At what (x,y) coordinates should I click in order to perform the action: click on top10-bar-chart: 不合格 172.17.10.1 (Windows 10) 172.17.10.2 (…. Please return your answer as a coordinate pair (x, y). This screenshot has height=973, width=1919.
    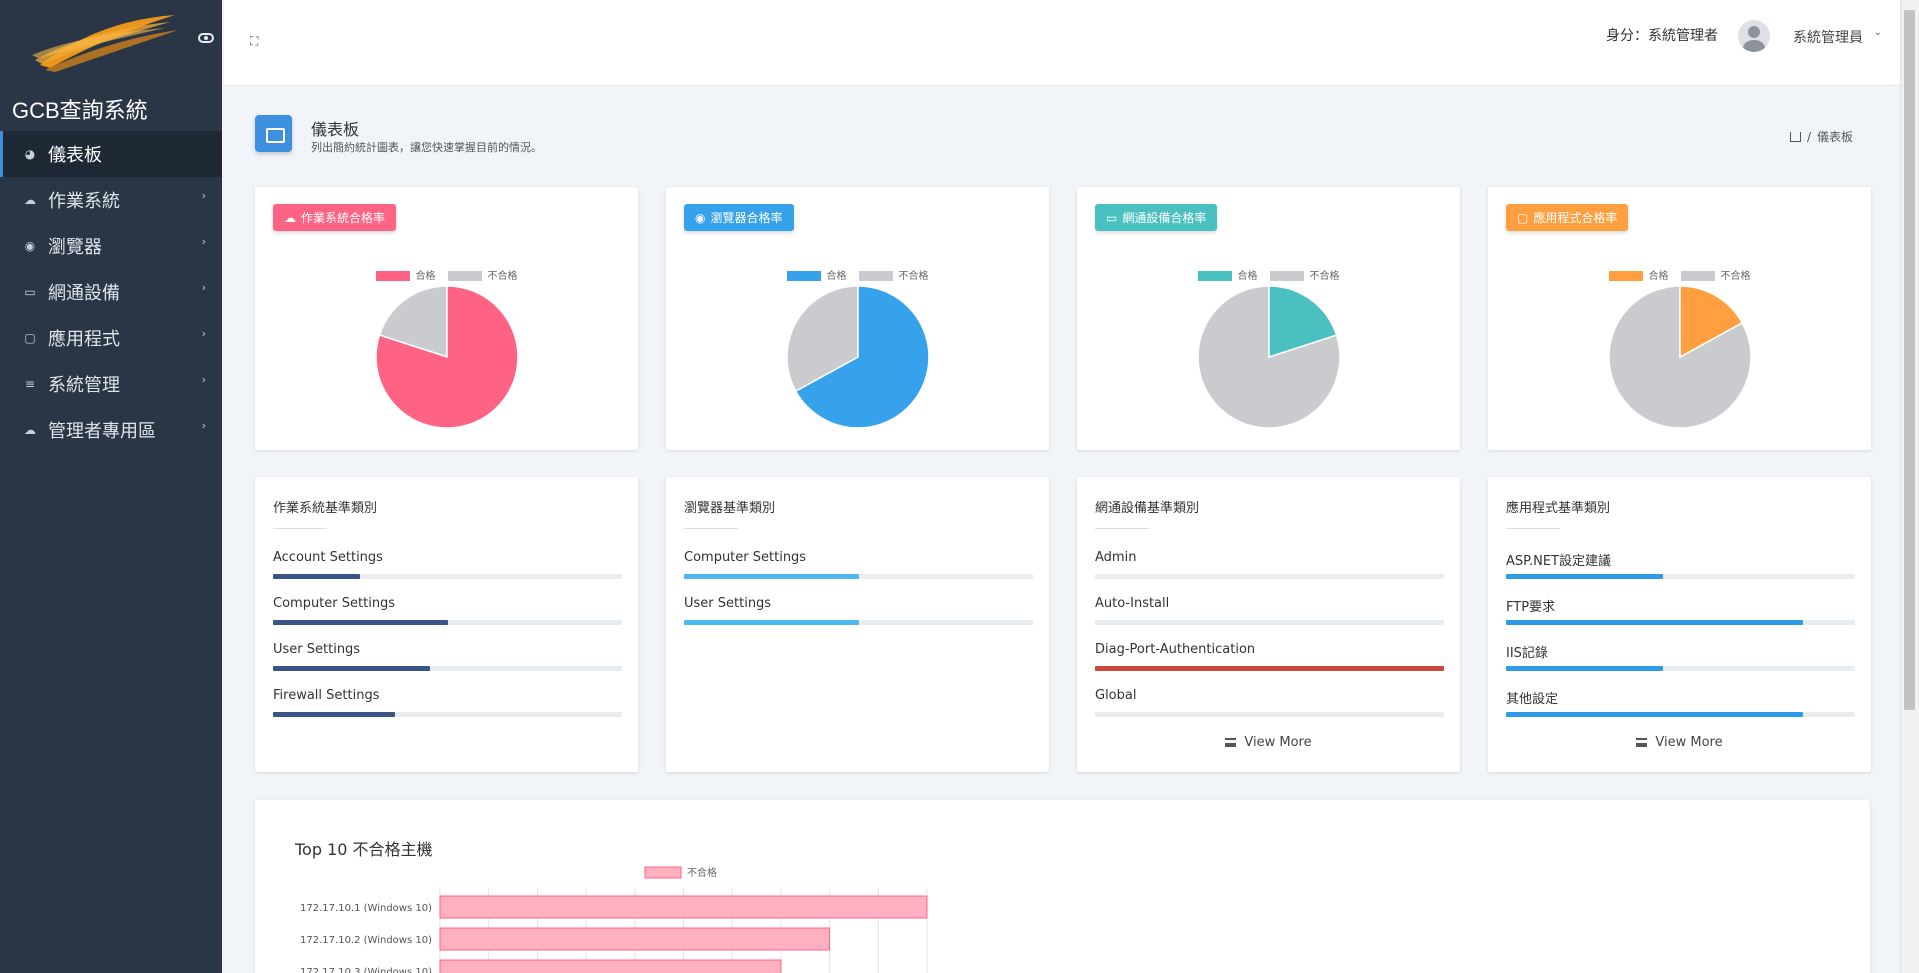
    Looking at the image, I should click on (705, 916).